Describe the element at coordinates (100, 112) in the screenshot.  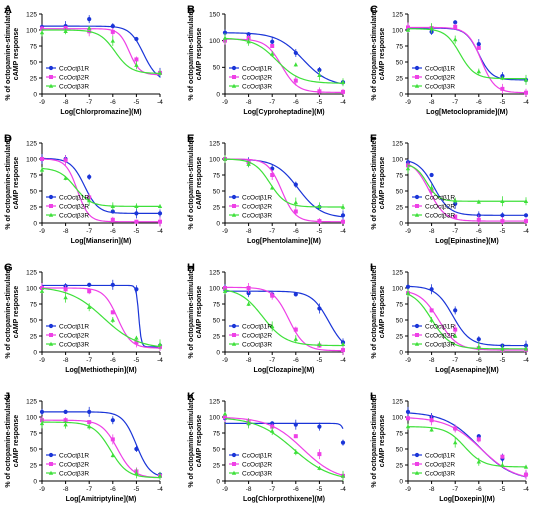
I see `x-axis-label: Log[Chlorpromazine](M)` at that location.